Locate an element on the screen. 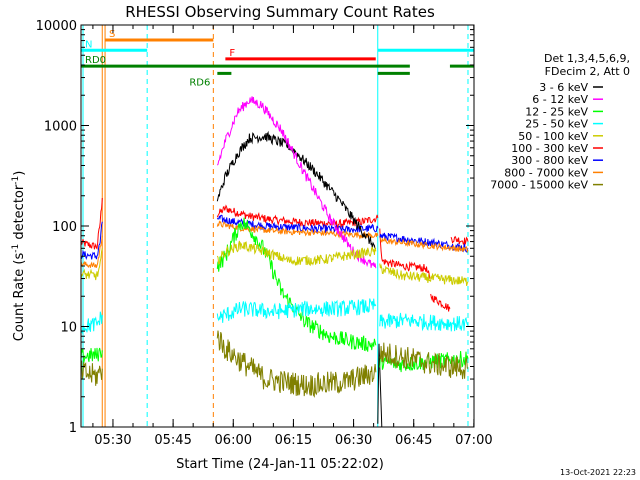 The height and width of the screenshot is (480, 640). x-tick-label: 06:30 is located at coordinates (353, 440).